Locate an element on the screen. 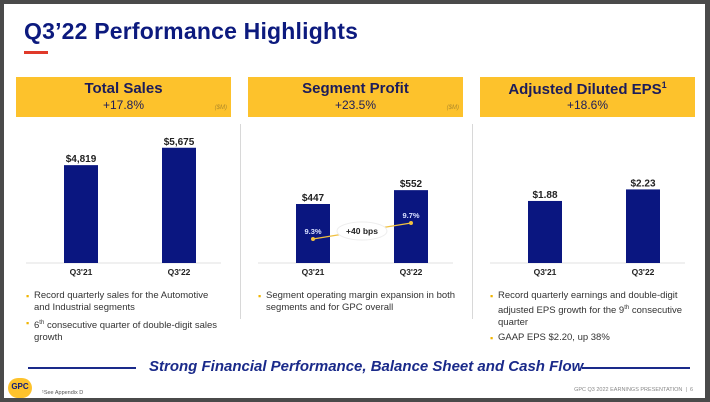  data-label: $447 is located at coordinates (313, 198).